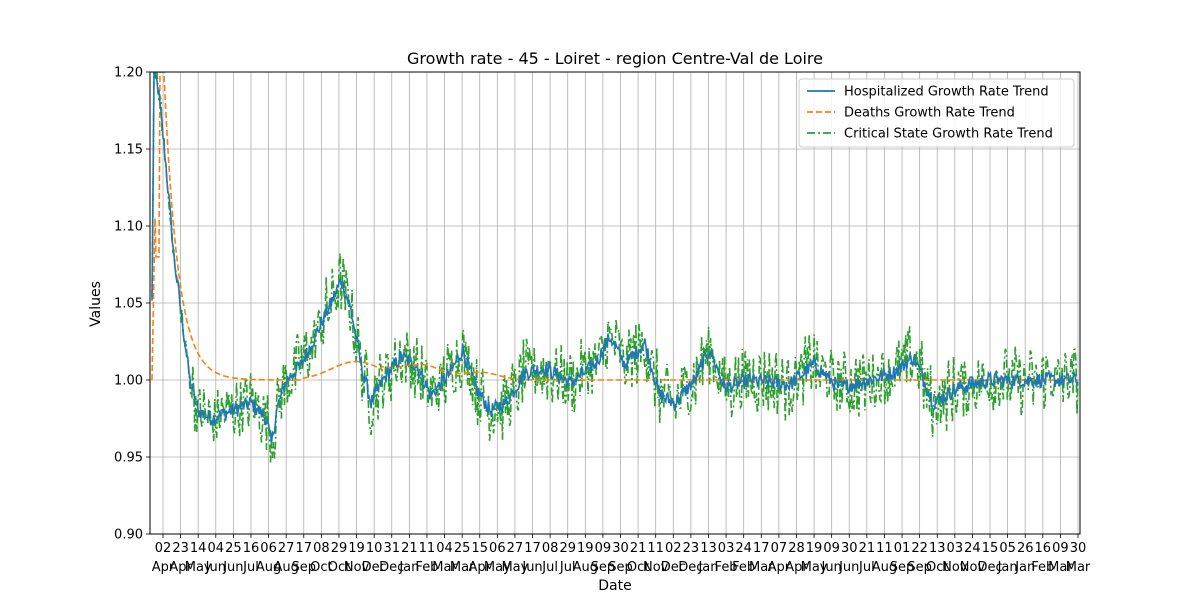 This screenshot has height=600, width=1200. Describe the element at coordinates (128, 227) in the screenshot. I see `y-tick-label: 1.10` at that location.